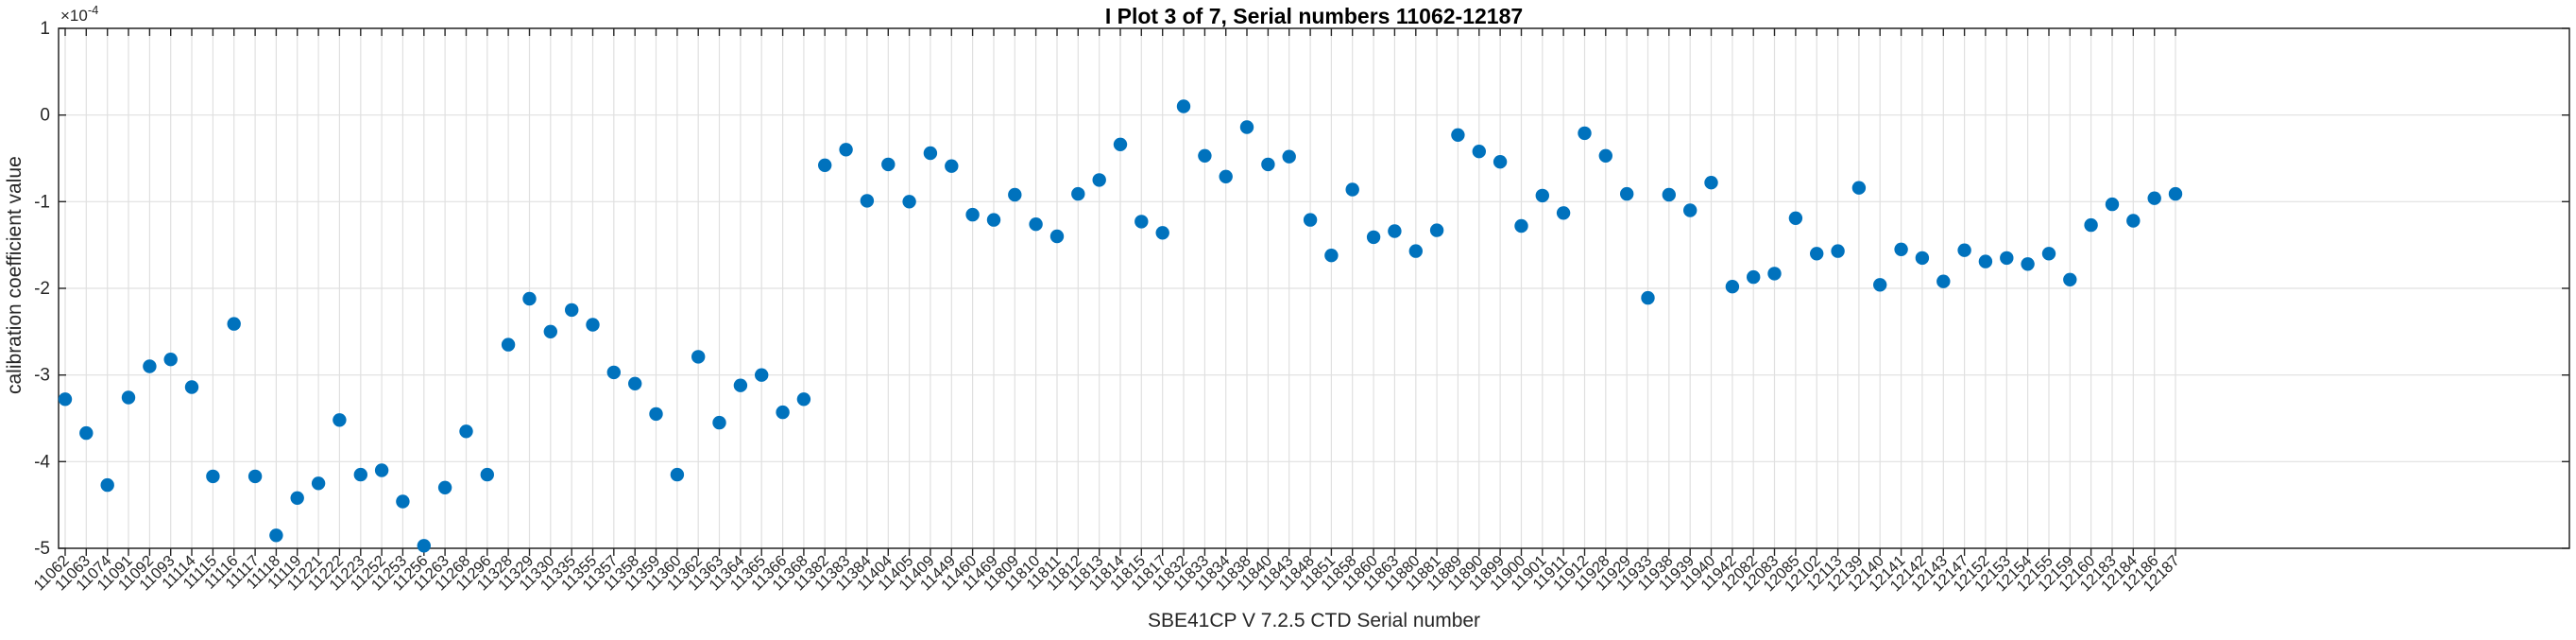 The height and width of the screenshot is (640, 2576). What do you see at coordinates (42, 376) in the screenshot?
I see `y-tick-label: -3` at bounding box center [42, 376].